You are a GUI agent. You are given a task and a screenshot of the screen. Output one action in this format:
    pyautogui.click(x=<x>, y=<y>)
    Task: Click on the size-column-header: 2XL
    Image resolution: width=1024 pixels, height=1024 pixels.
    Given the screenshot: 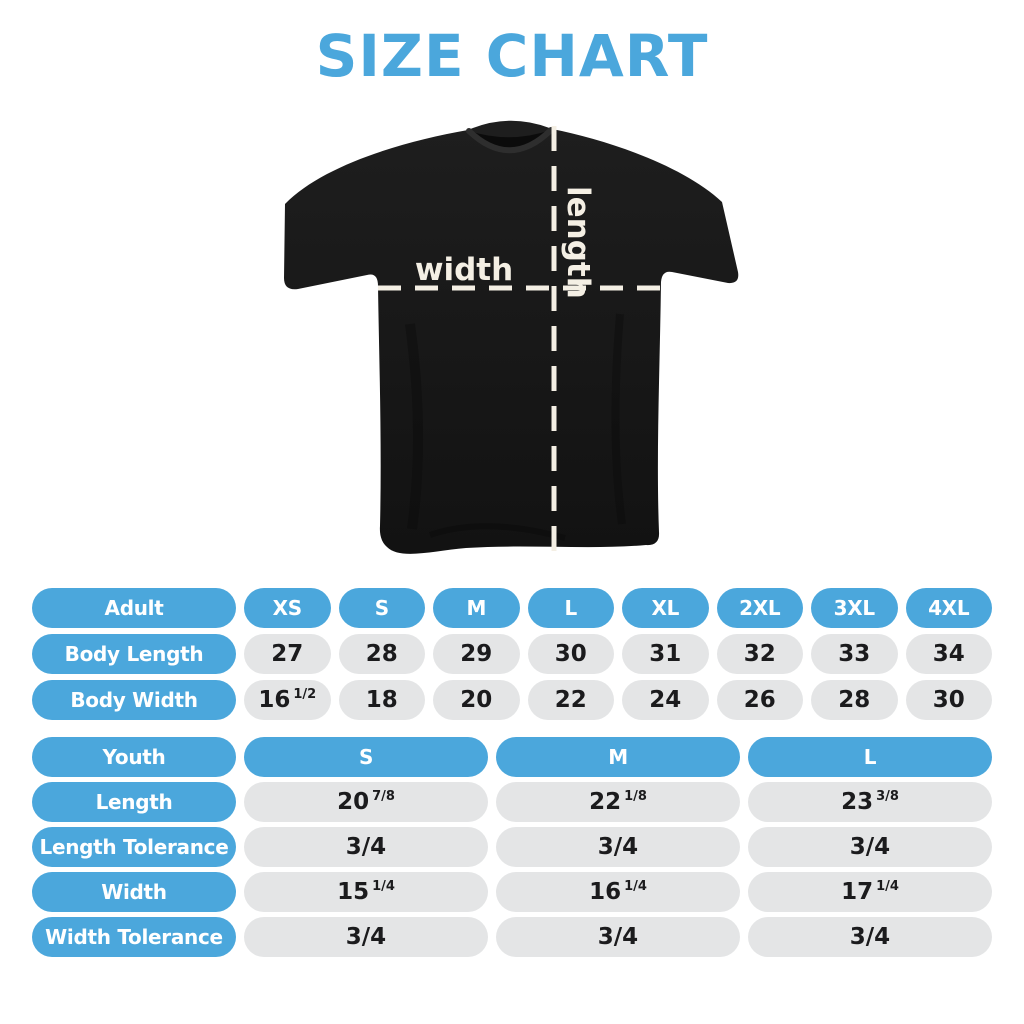 What is the action you would take?
    pyautogui.click(x=759, y=608)
    